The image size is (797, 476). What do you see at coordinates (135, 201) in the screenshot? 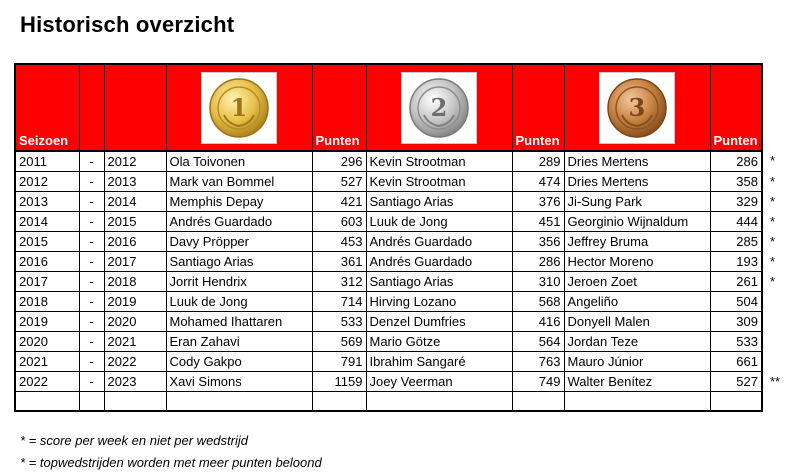
I see `season-end: 2014` at bounding box center [135, 201].